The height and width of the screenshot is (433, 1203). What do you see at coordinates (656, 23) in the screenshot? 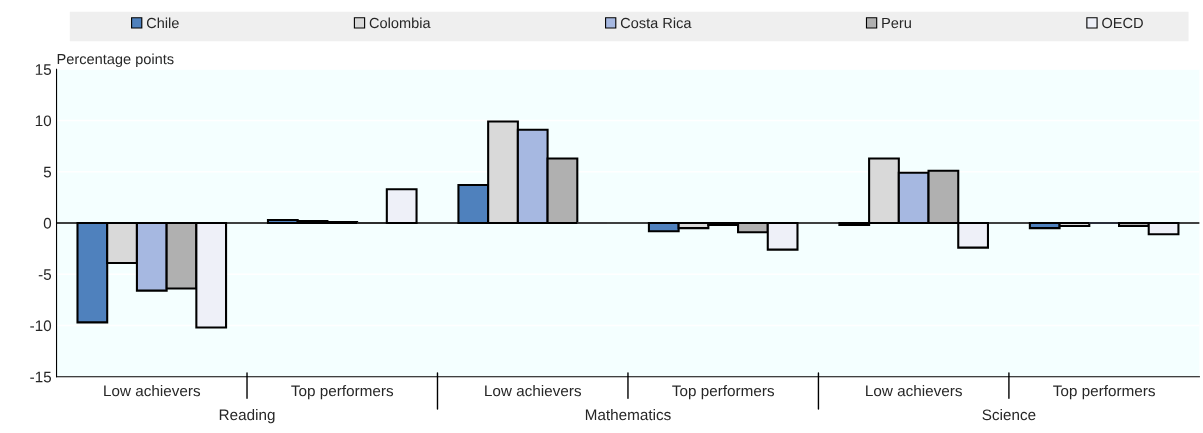
I see `legend-label: Costa Rica` at bounding box center [656, 23].